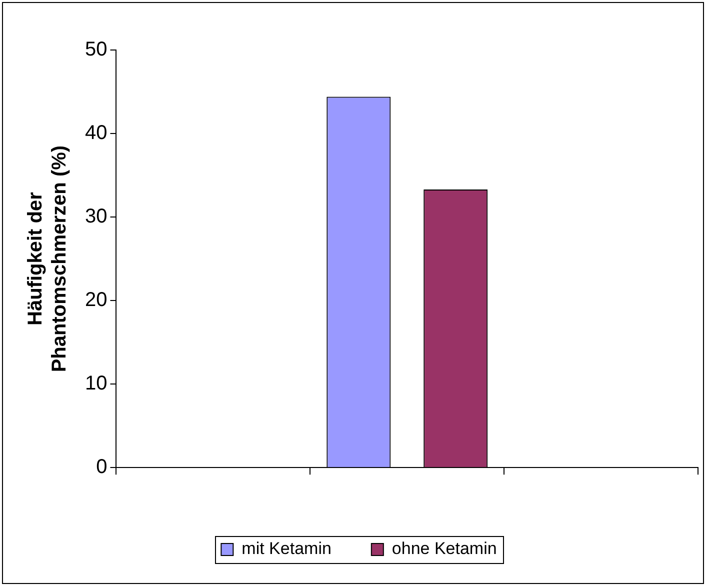  Describe the element at coordinates (444, 548) in the screenshot. I see `legend-label: ohne Ketamin` at that location.